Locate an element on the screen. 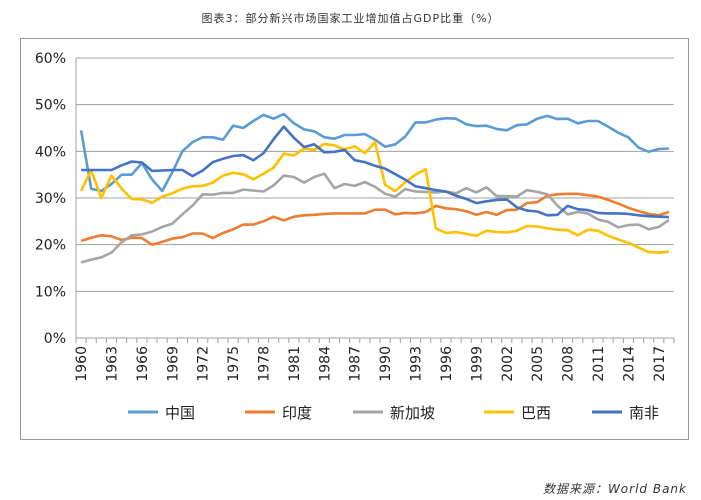 The image size is (701, 500). x-tick-label: 2011 is located at coordinates (599, 364).